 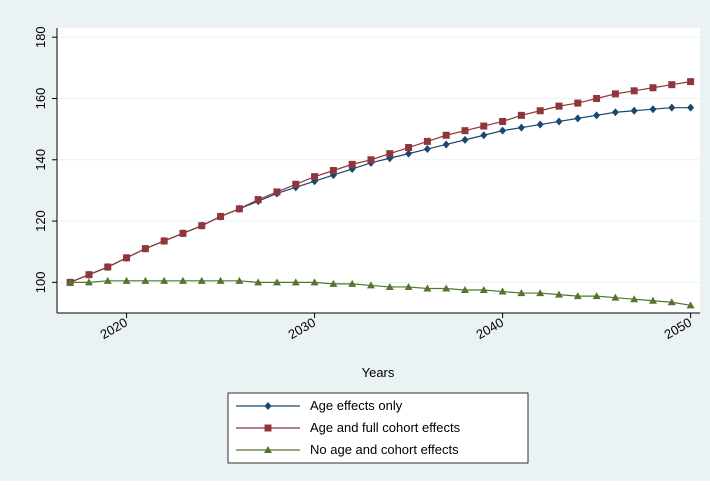 What do you see at coordinates (40, 37) in the screenshot?
I see `y-tick-label: 180` at bounding box center [40, 37].